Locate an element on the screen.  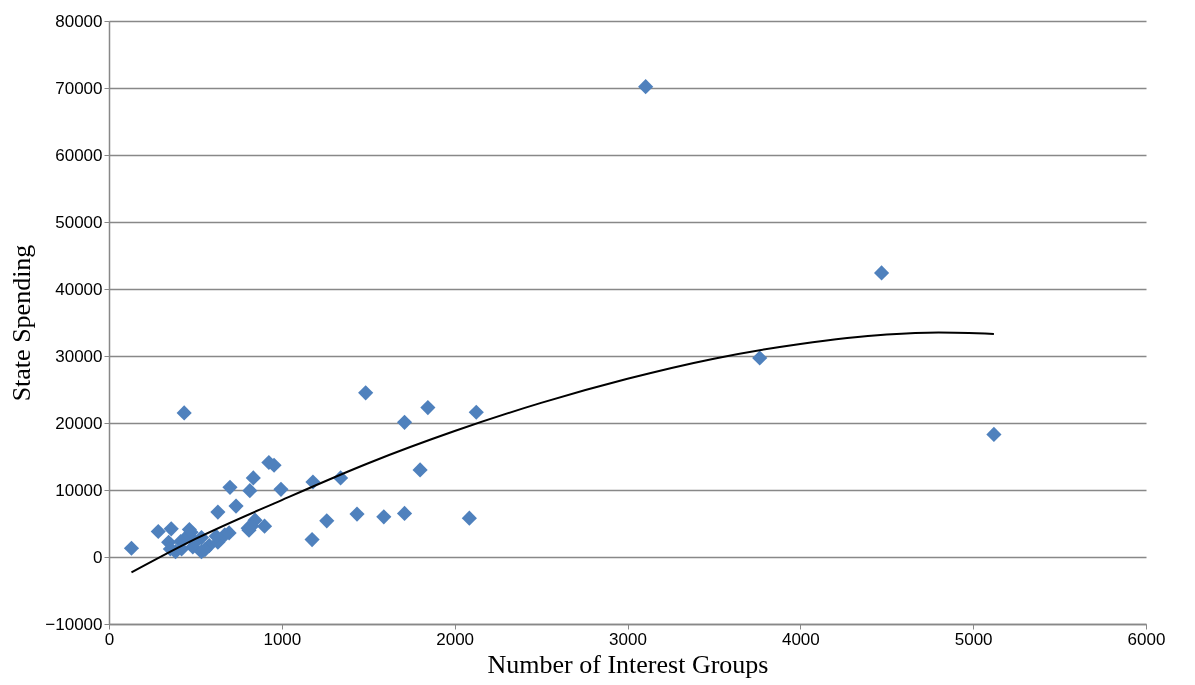
x-tick-label: 5000 is located at coordinates (973, 639).